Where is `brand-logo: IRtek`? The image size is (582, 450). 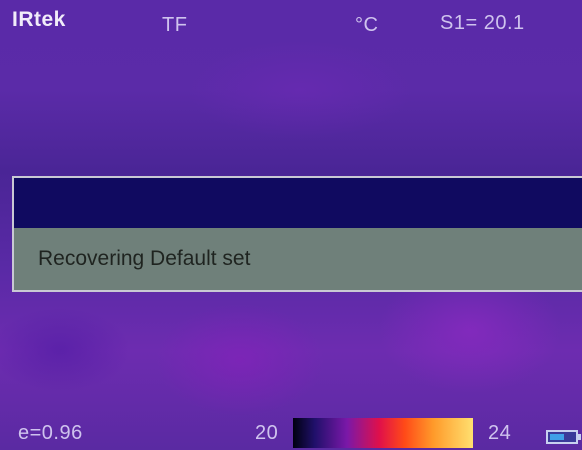 brand-logo: IRtek is located at coordinates (39, 19).